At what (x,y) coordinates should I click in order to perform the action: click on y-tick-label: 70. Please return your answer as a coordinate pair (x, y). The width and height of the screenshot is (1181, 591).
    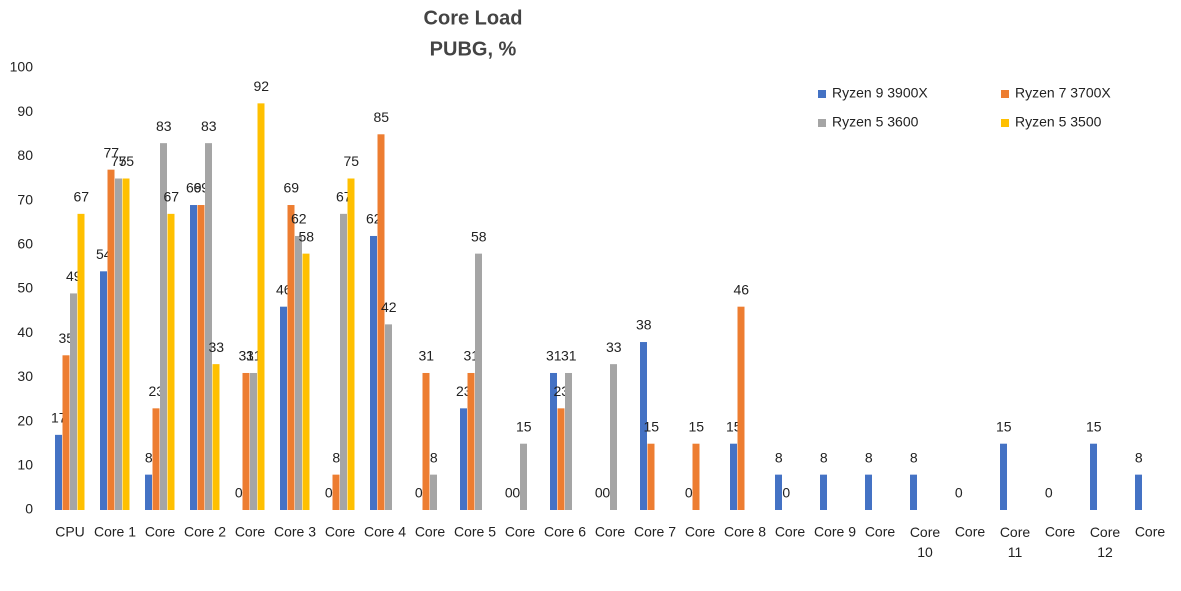
    Looking at the image, I should click on (25, 199).